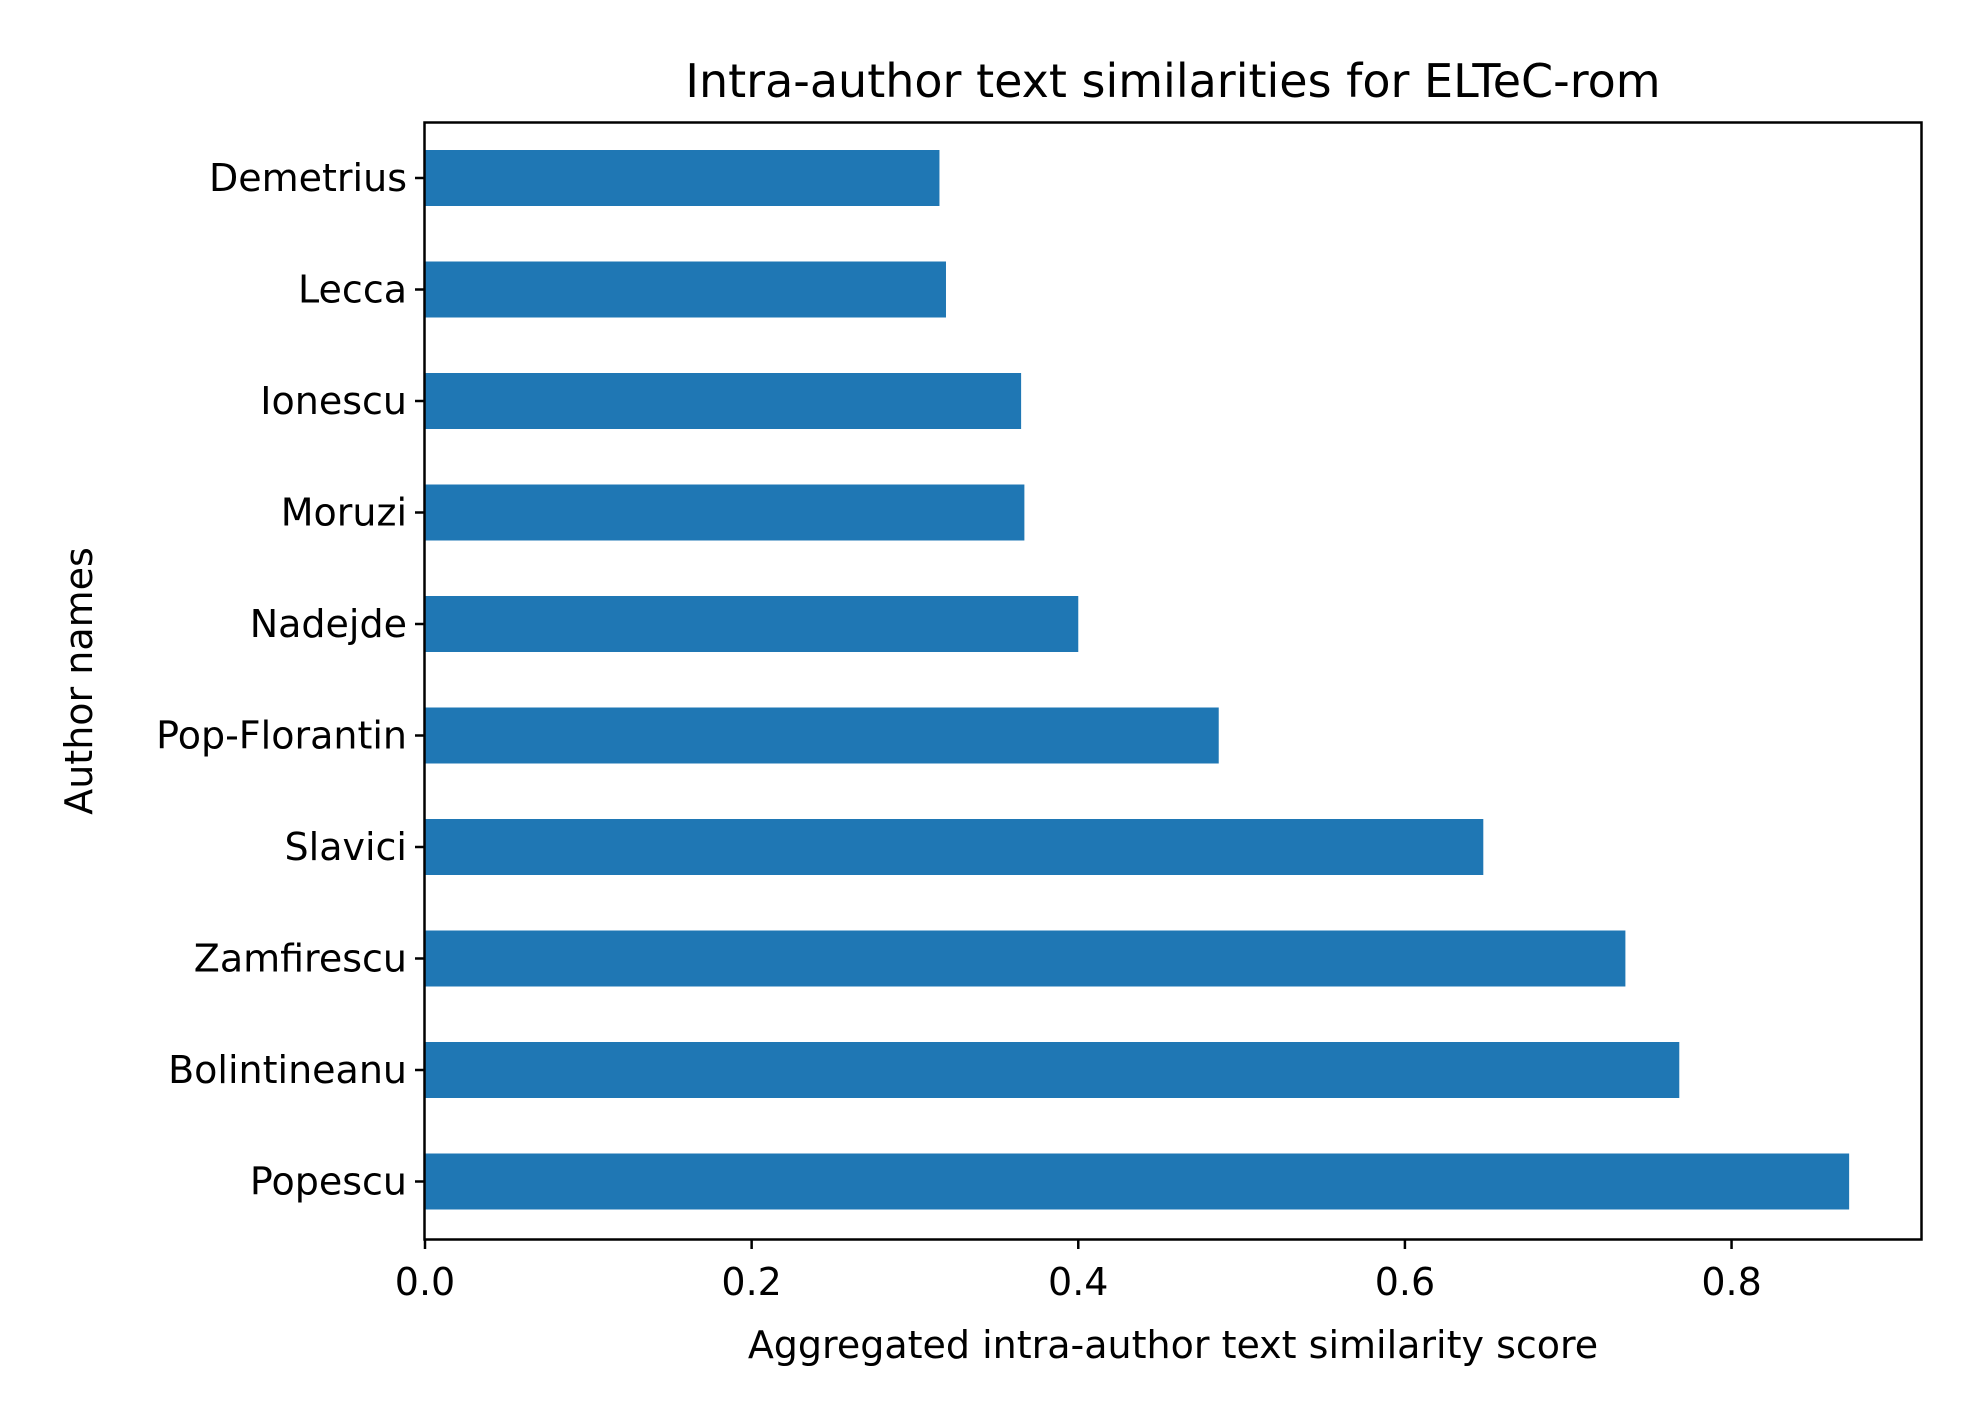  Describe the element at coordinates (752, 624) in the screenshot. I see `bar-nadejde` at that location.